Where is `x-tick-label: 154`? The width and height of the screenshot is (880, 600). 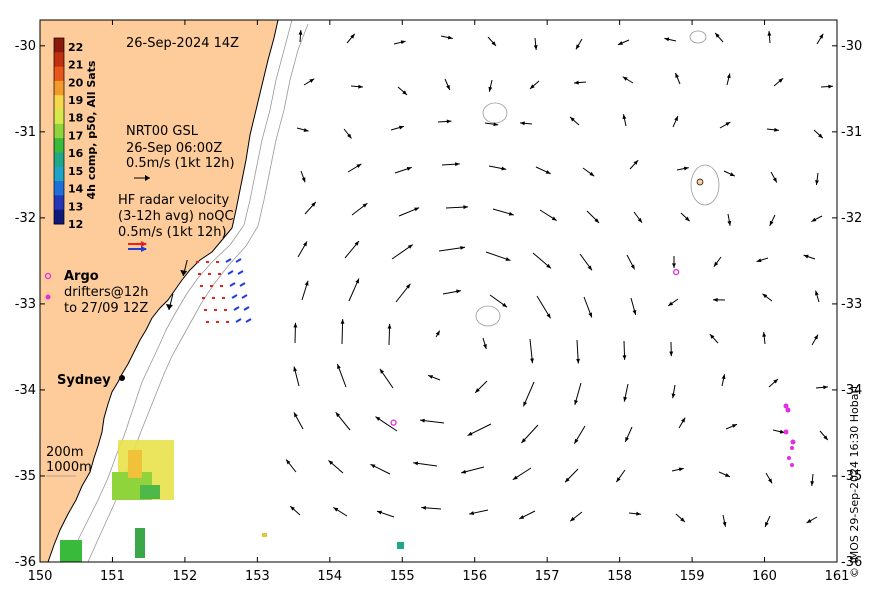
x-tick-label: 154 is located at coordinates (329, 576).